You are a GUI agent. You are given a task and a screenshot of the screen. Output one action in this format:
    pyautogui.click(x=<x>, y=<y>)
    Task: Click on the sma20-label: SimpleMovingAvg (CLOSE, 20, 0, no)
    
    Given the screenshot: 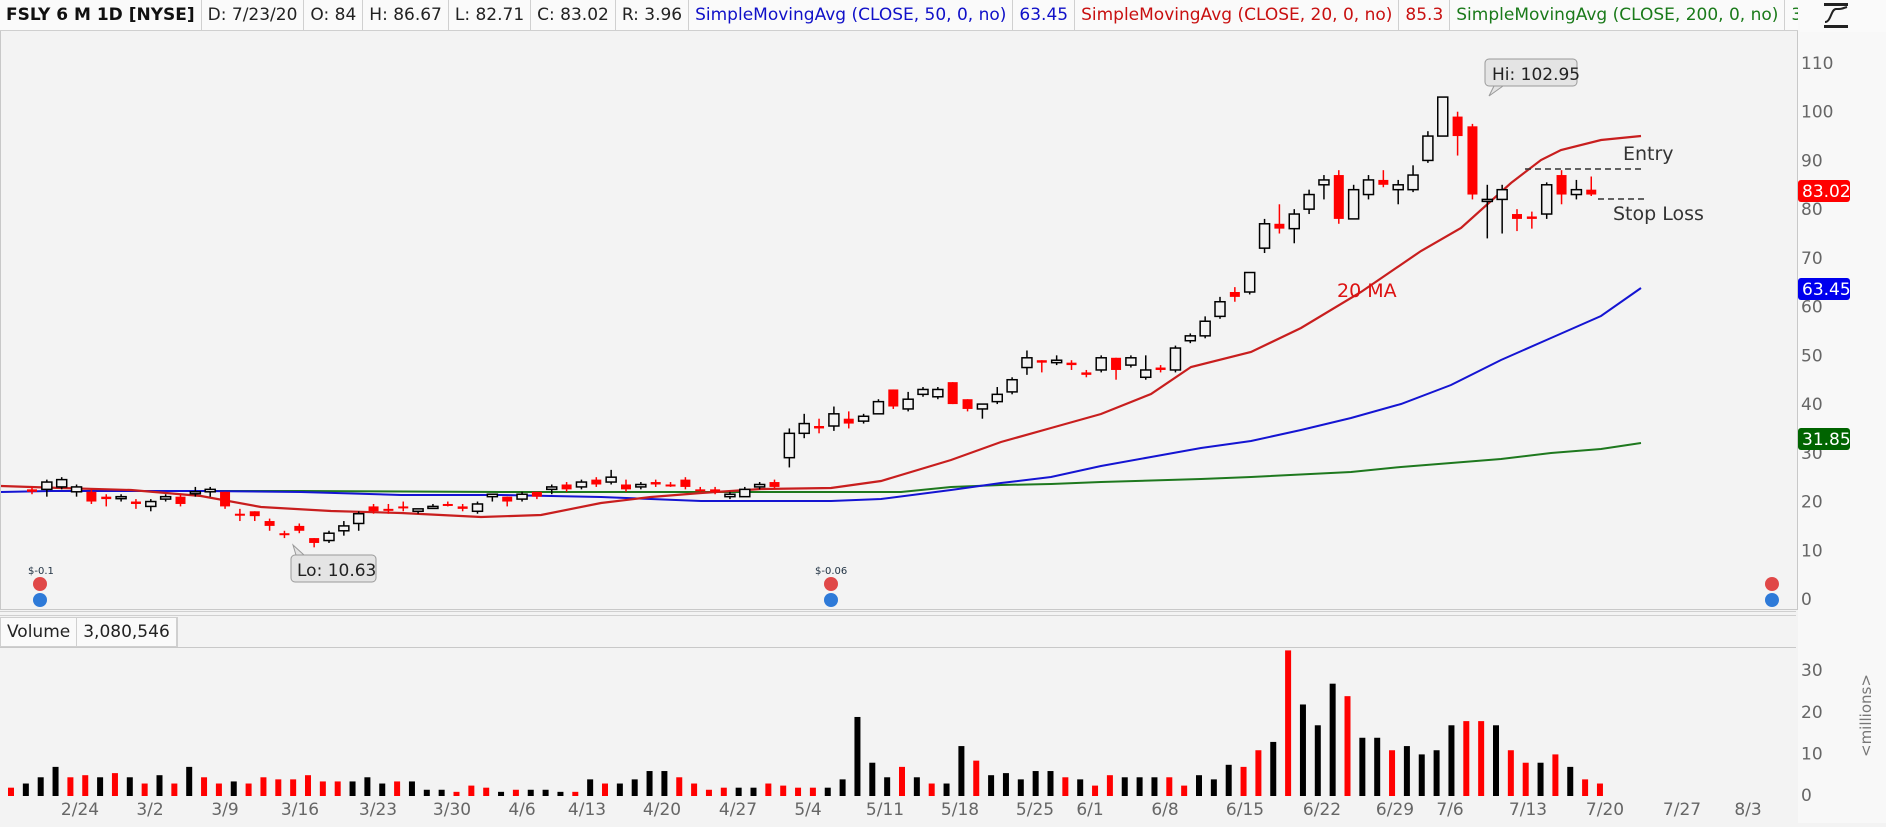 What is the action you would take?
    pyautogui.click(x=1237, y=15)
    